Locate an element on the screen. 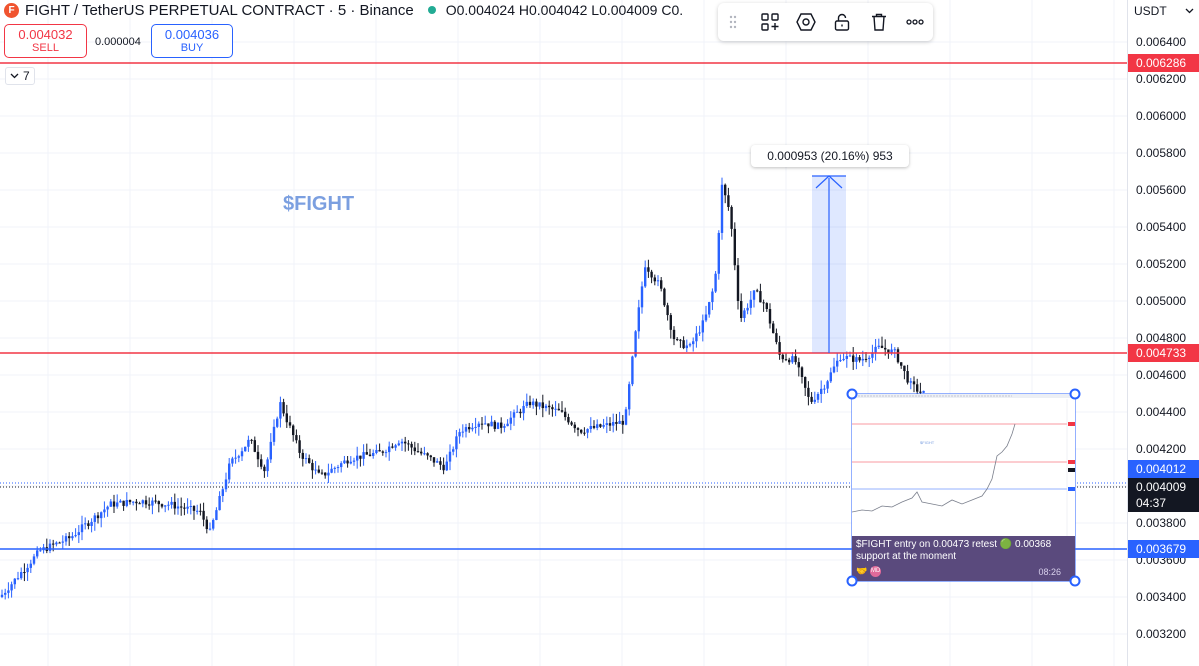 The height and width of the screenshot is (666, 1199). price-tick-label: 0.006000 is located at coordinates (1161, 116).